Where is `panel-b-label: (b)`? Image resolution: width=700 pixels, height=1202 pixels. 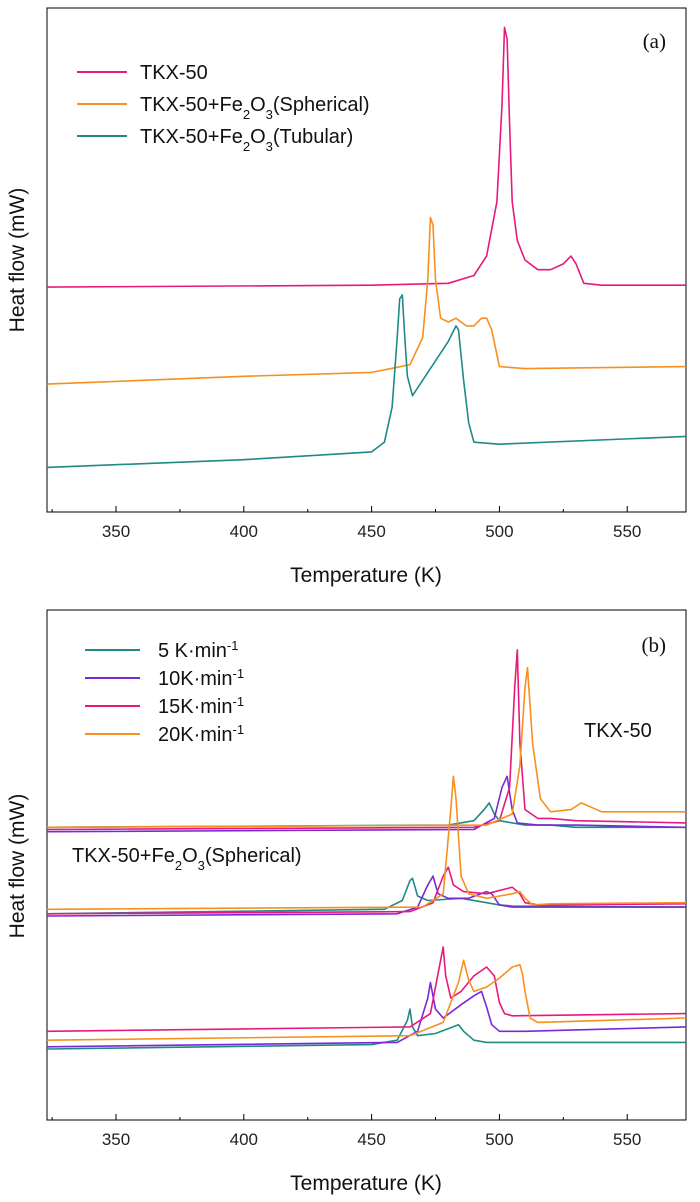 panel-b-label: (b) is located at coordinates (654, 645).